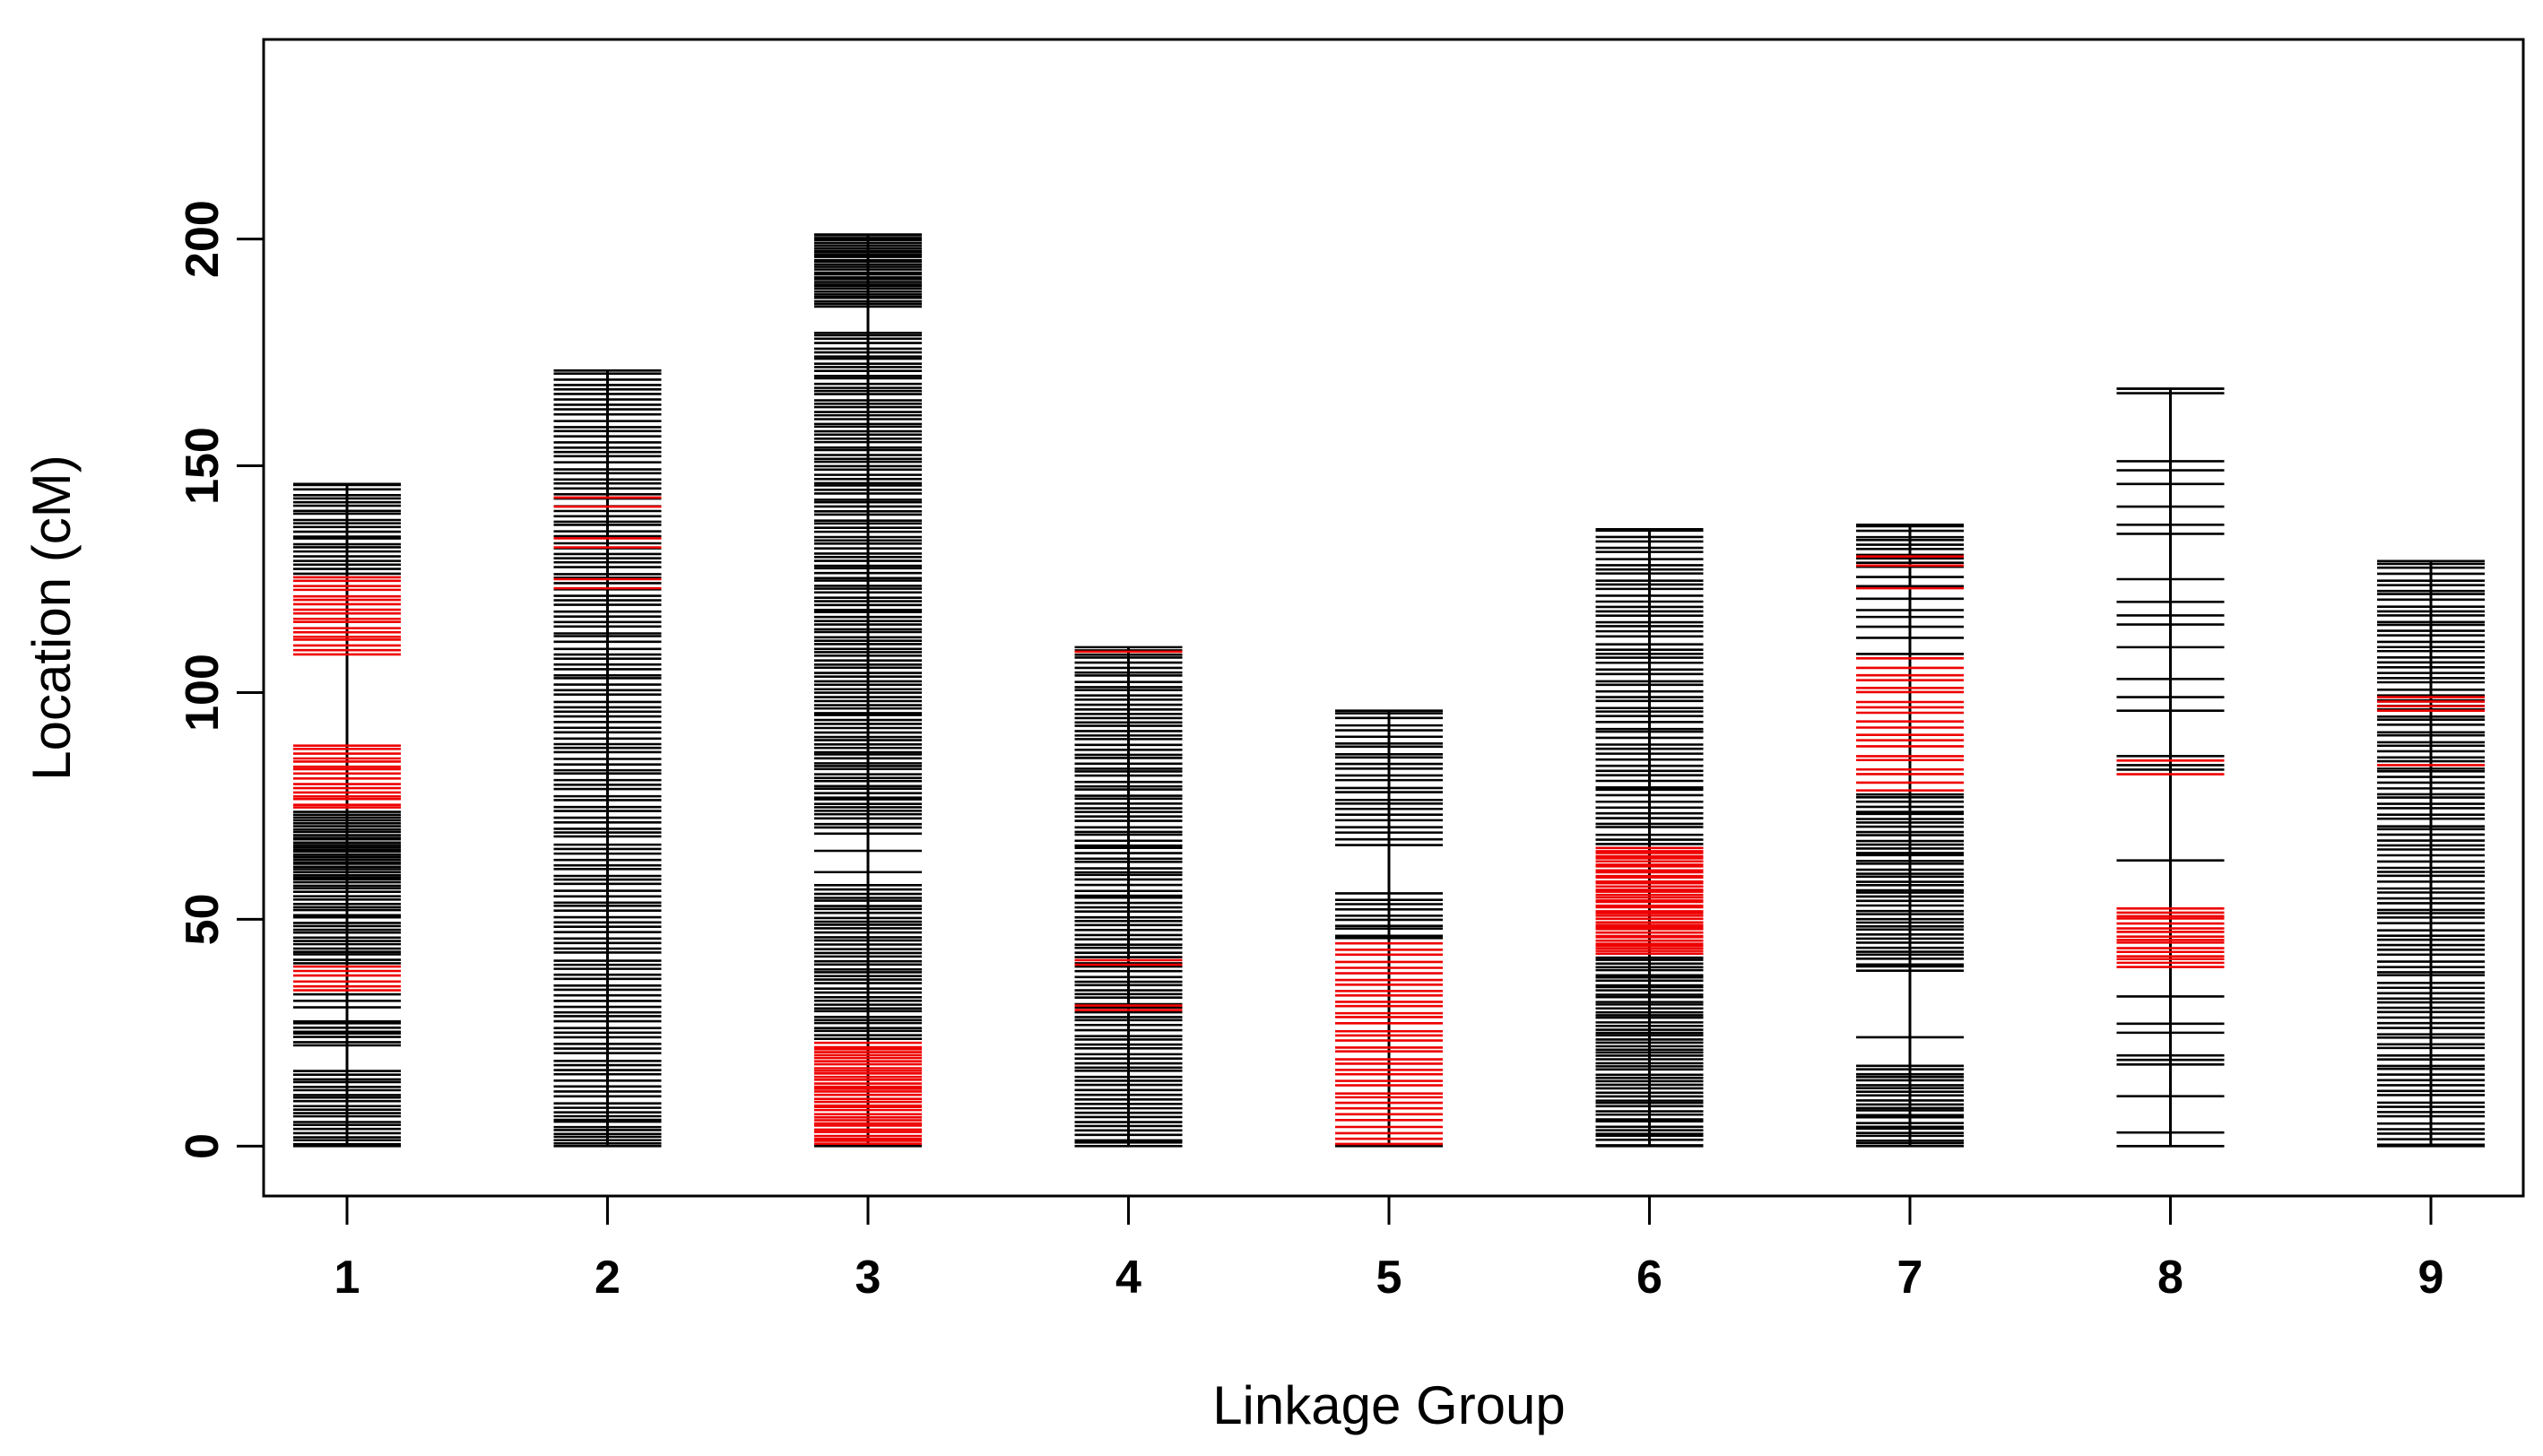  Describe the element at coordinates (1389, 1405) in the screenshot. I see `x-axis-title: Linkage Group` at that location.